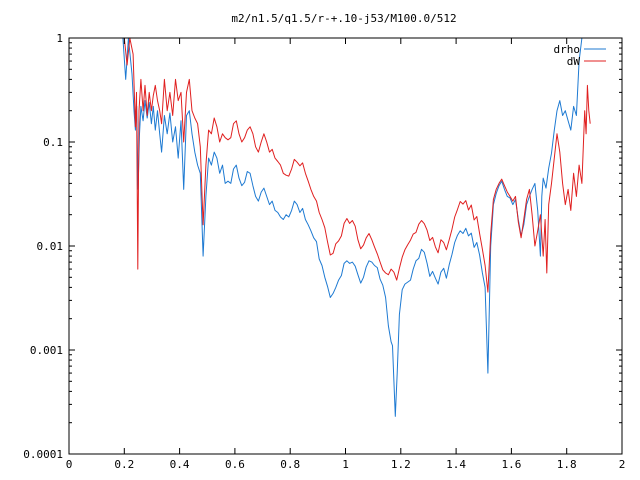 This screenshot has width=640, height=480. Describe the element at coordinates (290, 464) in the screenshot. I see `x-tick-label: 0.8` at that location.